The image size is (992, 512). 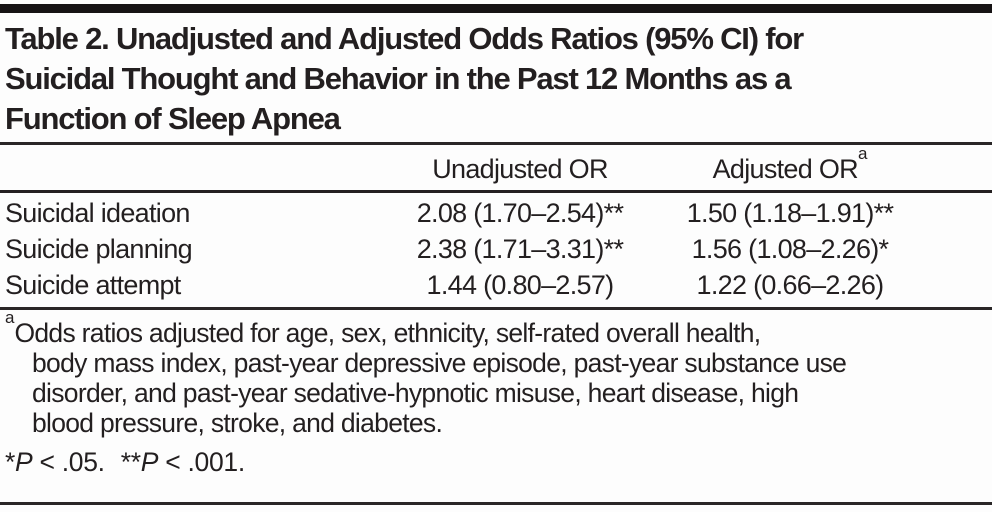 What do you see at coordinates (93, 285) in the screenshot?
I see `row-label-suicide-attempt: Suicide attempt` at bounding box center [93, 285].